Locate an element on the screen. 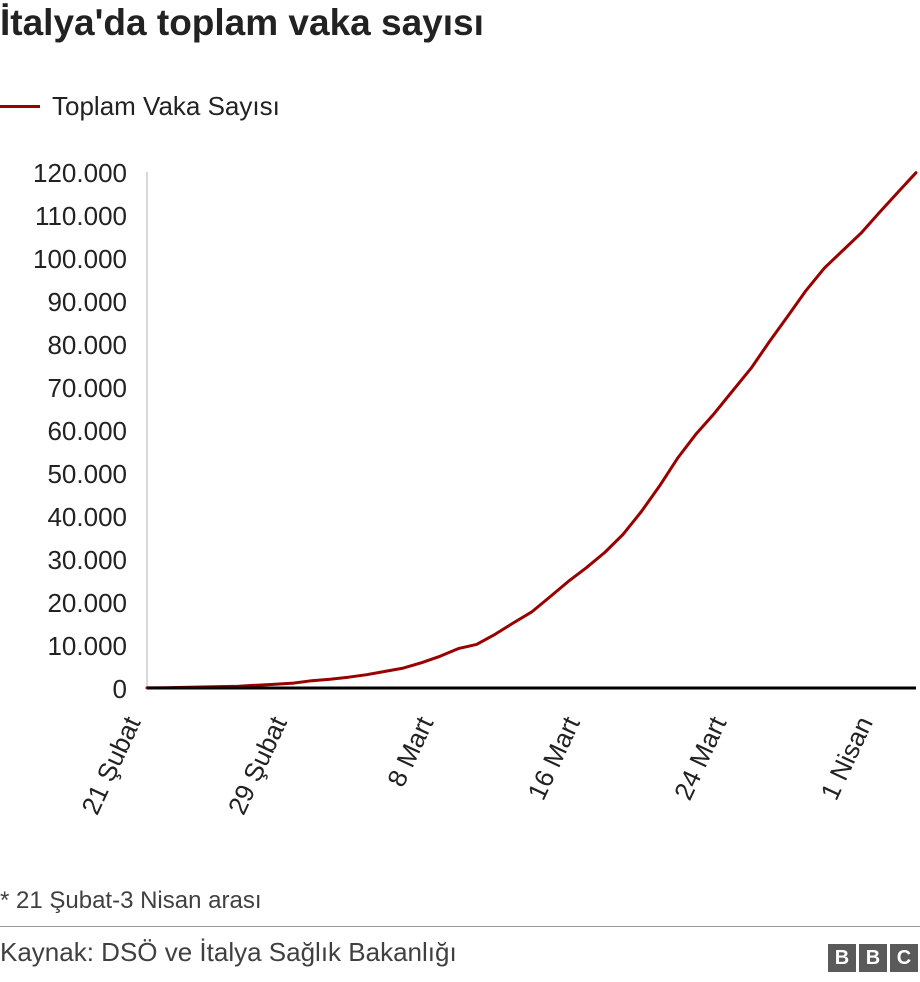 This screenshot has width=920, height=982. y-tick-label: 70.000 is located at coordinates (87, 388).